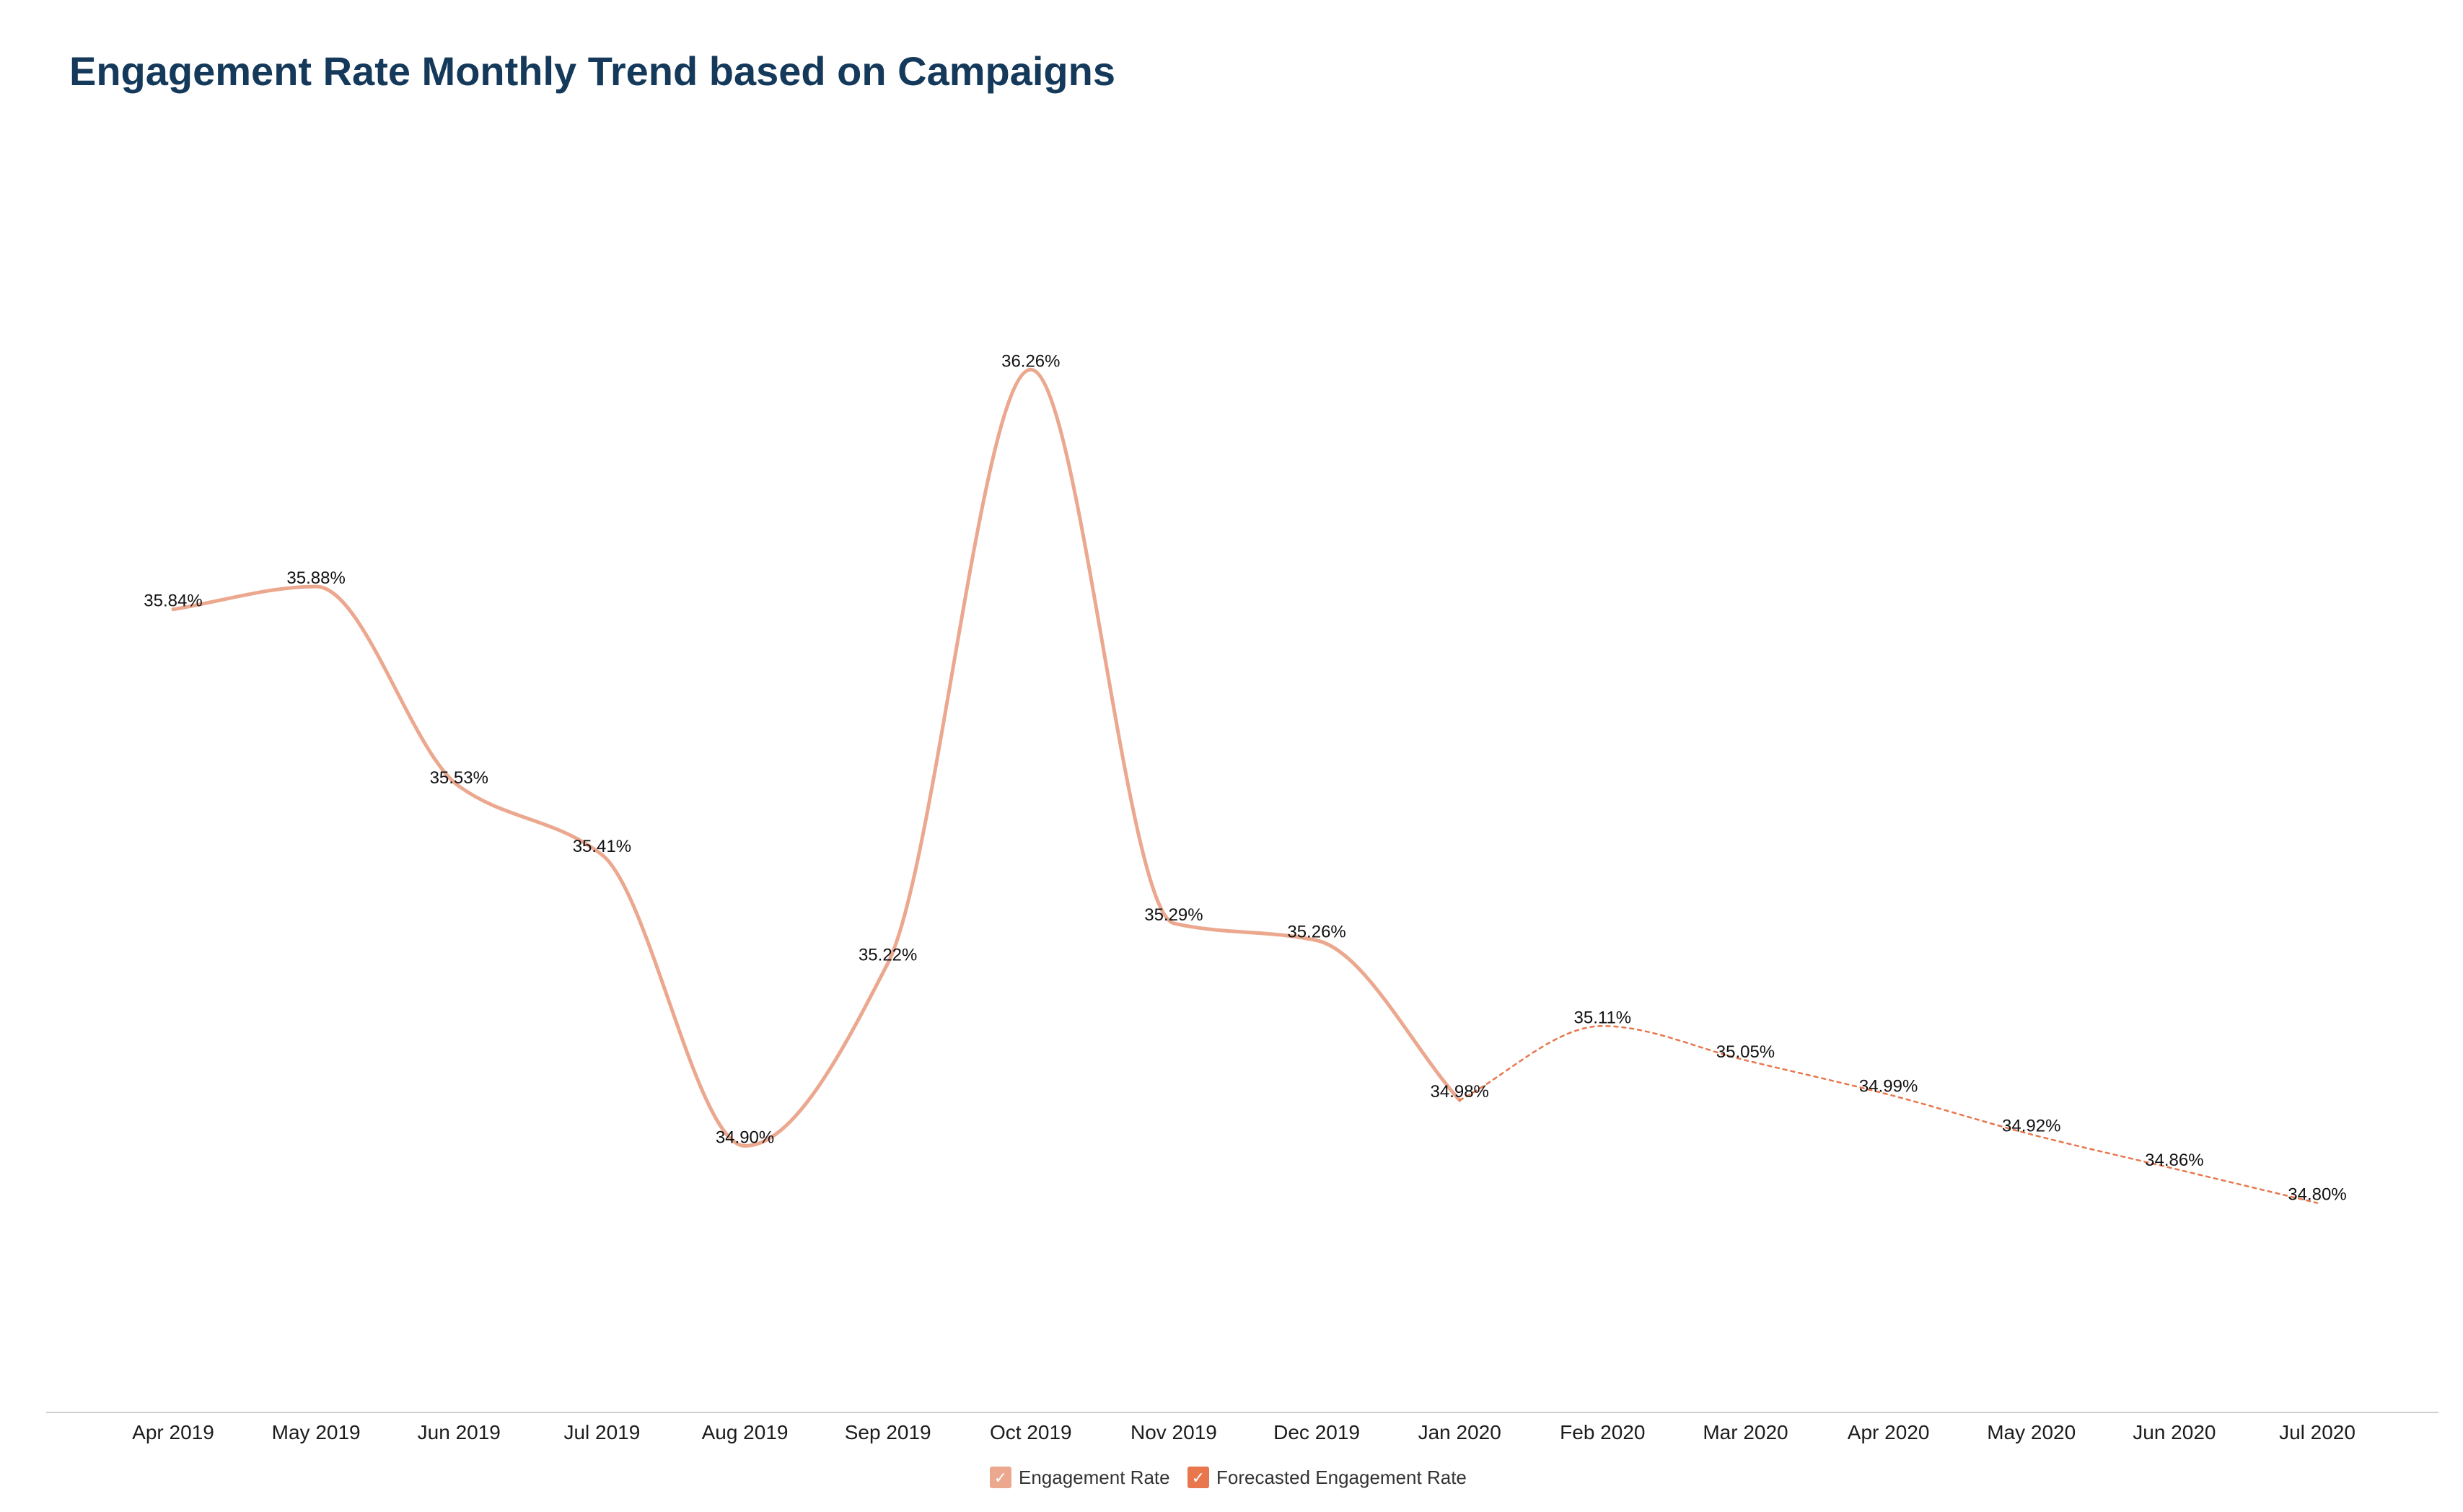 The width and height of the screenshot is (2463, 1512). I want to click on legend-label-forecasted-engagement-rate: Forecasted Engagement Rate, so click(1341, 1478).